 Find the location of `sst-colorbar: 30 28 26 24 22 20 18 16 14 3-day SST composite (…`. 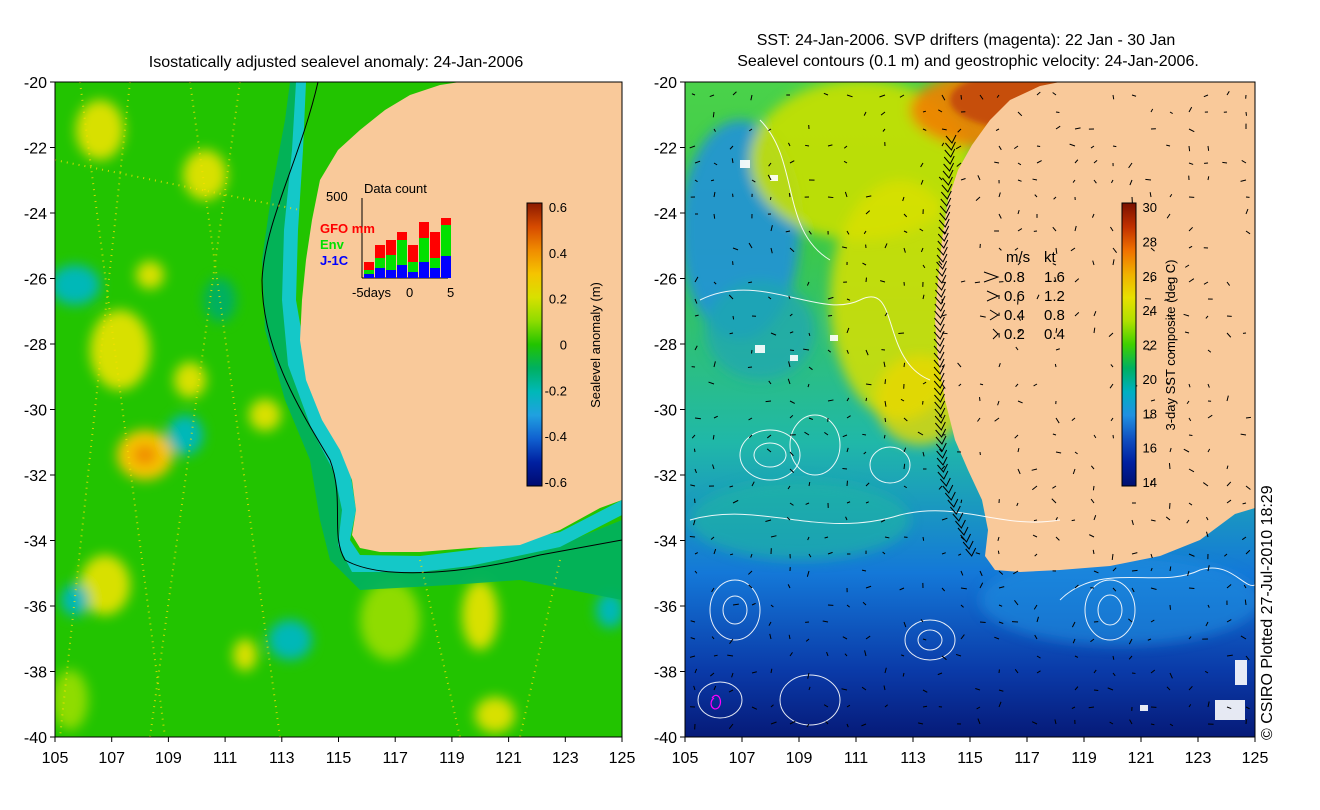

sst-colorbar: 30 28 26 24 22 20 18 16 14 3-day SST composite (… is located at coordinates (1149, 345).